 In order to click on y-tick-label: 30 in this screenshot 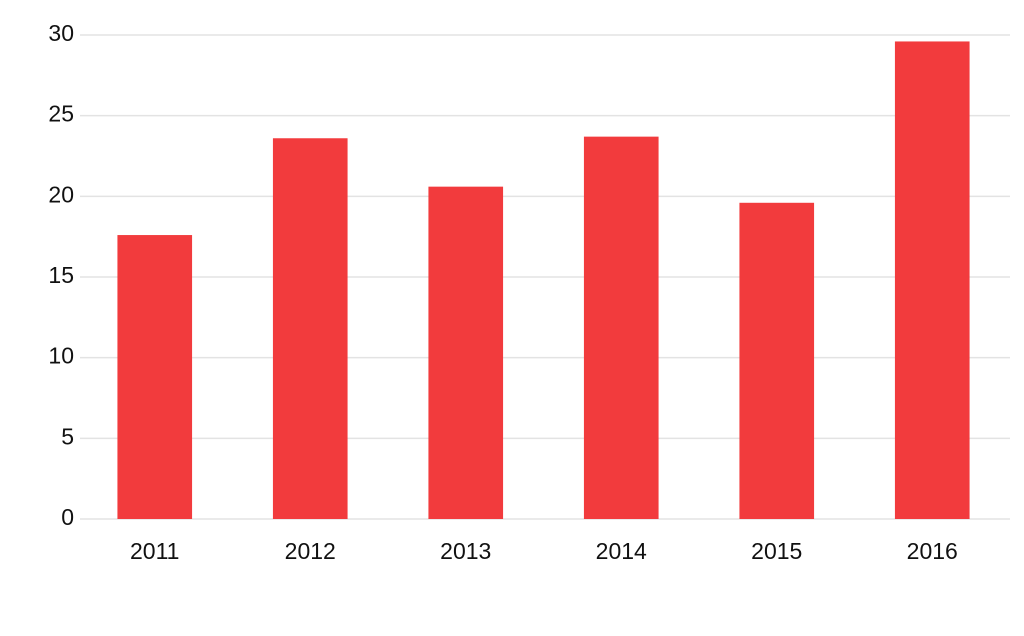, I will do `click(61, 33)`.